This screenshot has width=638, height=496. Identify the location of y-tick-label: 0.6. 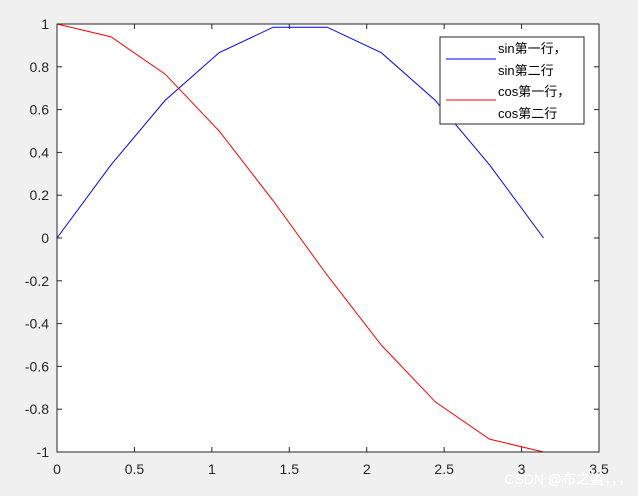
(40, 110).